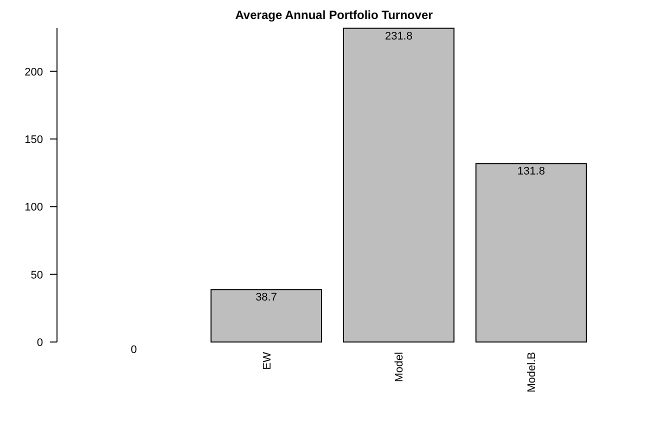 The height and width of the screenshot is (432, 648). Describe the element at coordinates (36, 275) in the screenshot. I see `y-tick-label: 50` at that location.